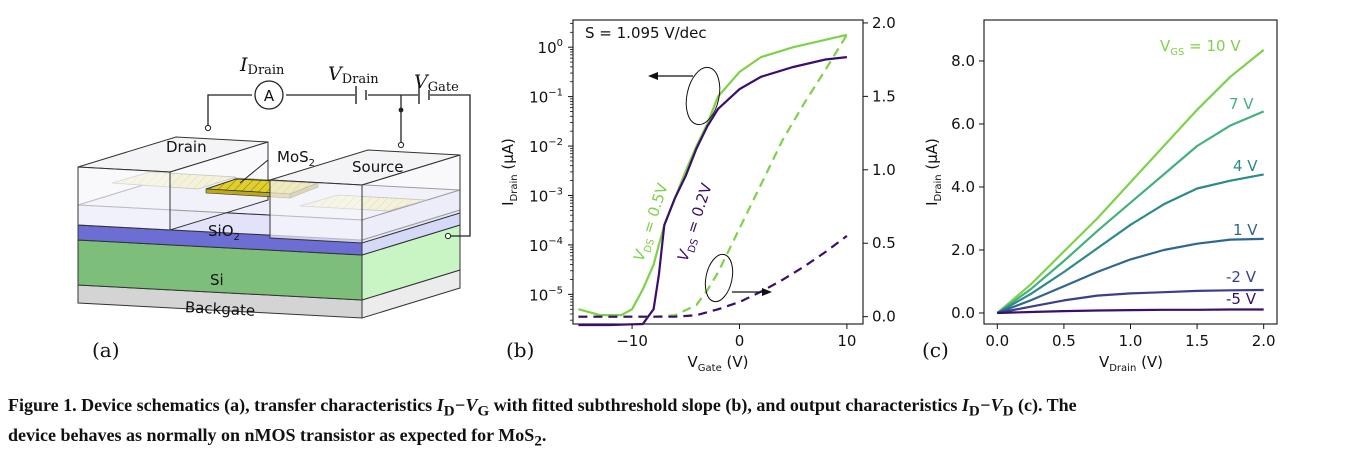 This screenshot has height=453, width=1357. Describe the element at coordinates (740, 341) in the screenshot. I see `panel-b-xtick-label: 0` at that location.